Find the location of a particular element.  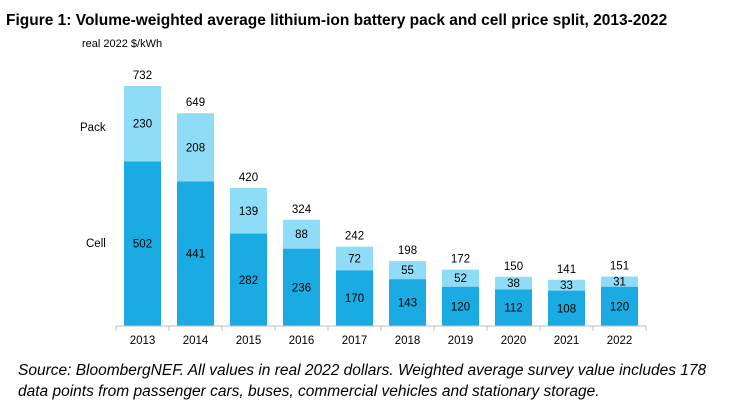

y-unit-label: real 2022 $/kWh is located at coordinates (122, 44).